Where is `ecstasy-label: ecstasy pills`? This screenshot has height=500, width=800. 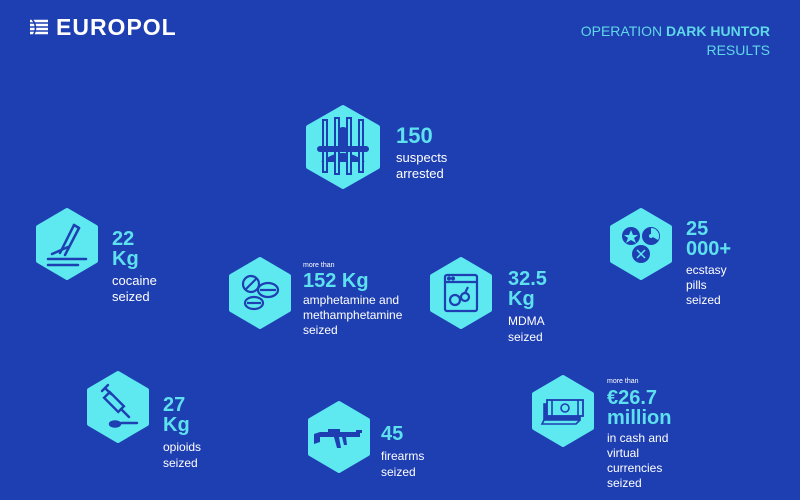 ecstasy-label: ecstasy pills is located at coordinates (706, 277).